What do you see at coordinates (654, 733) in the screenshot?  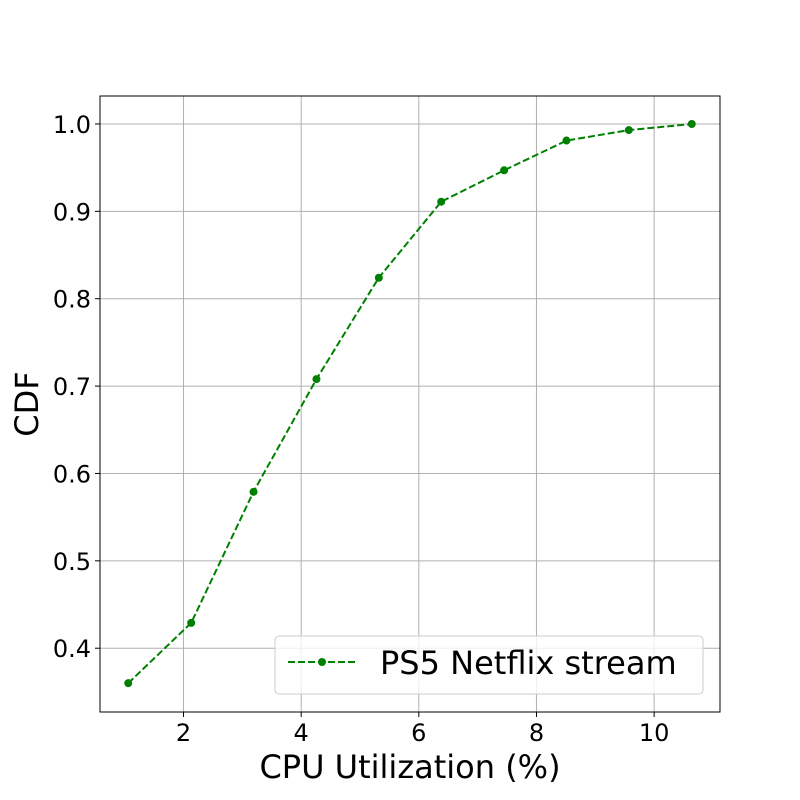 I see `x-tick-label: 10` at bounding box center [654, 733].